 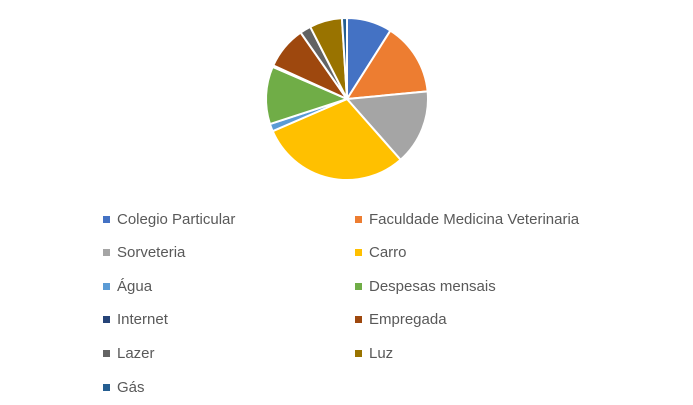 I want to click on legend-item-5: Despesas mensais, so click(x=425, y=286).